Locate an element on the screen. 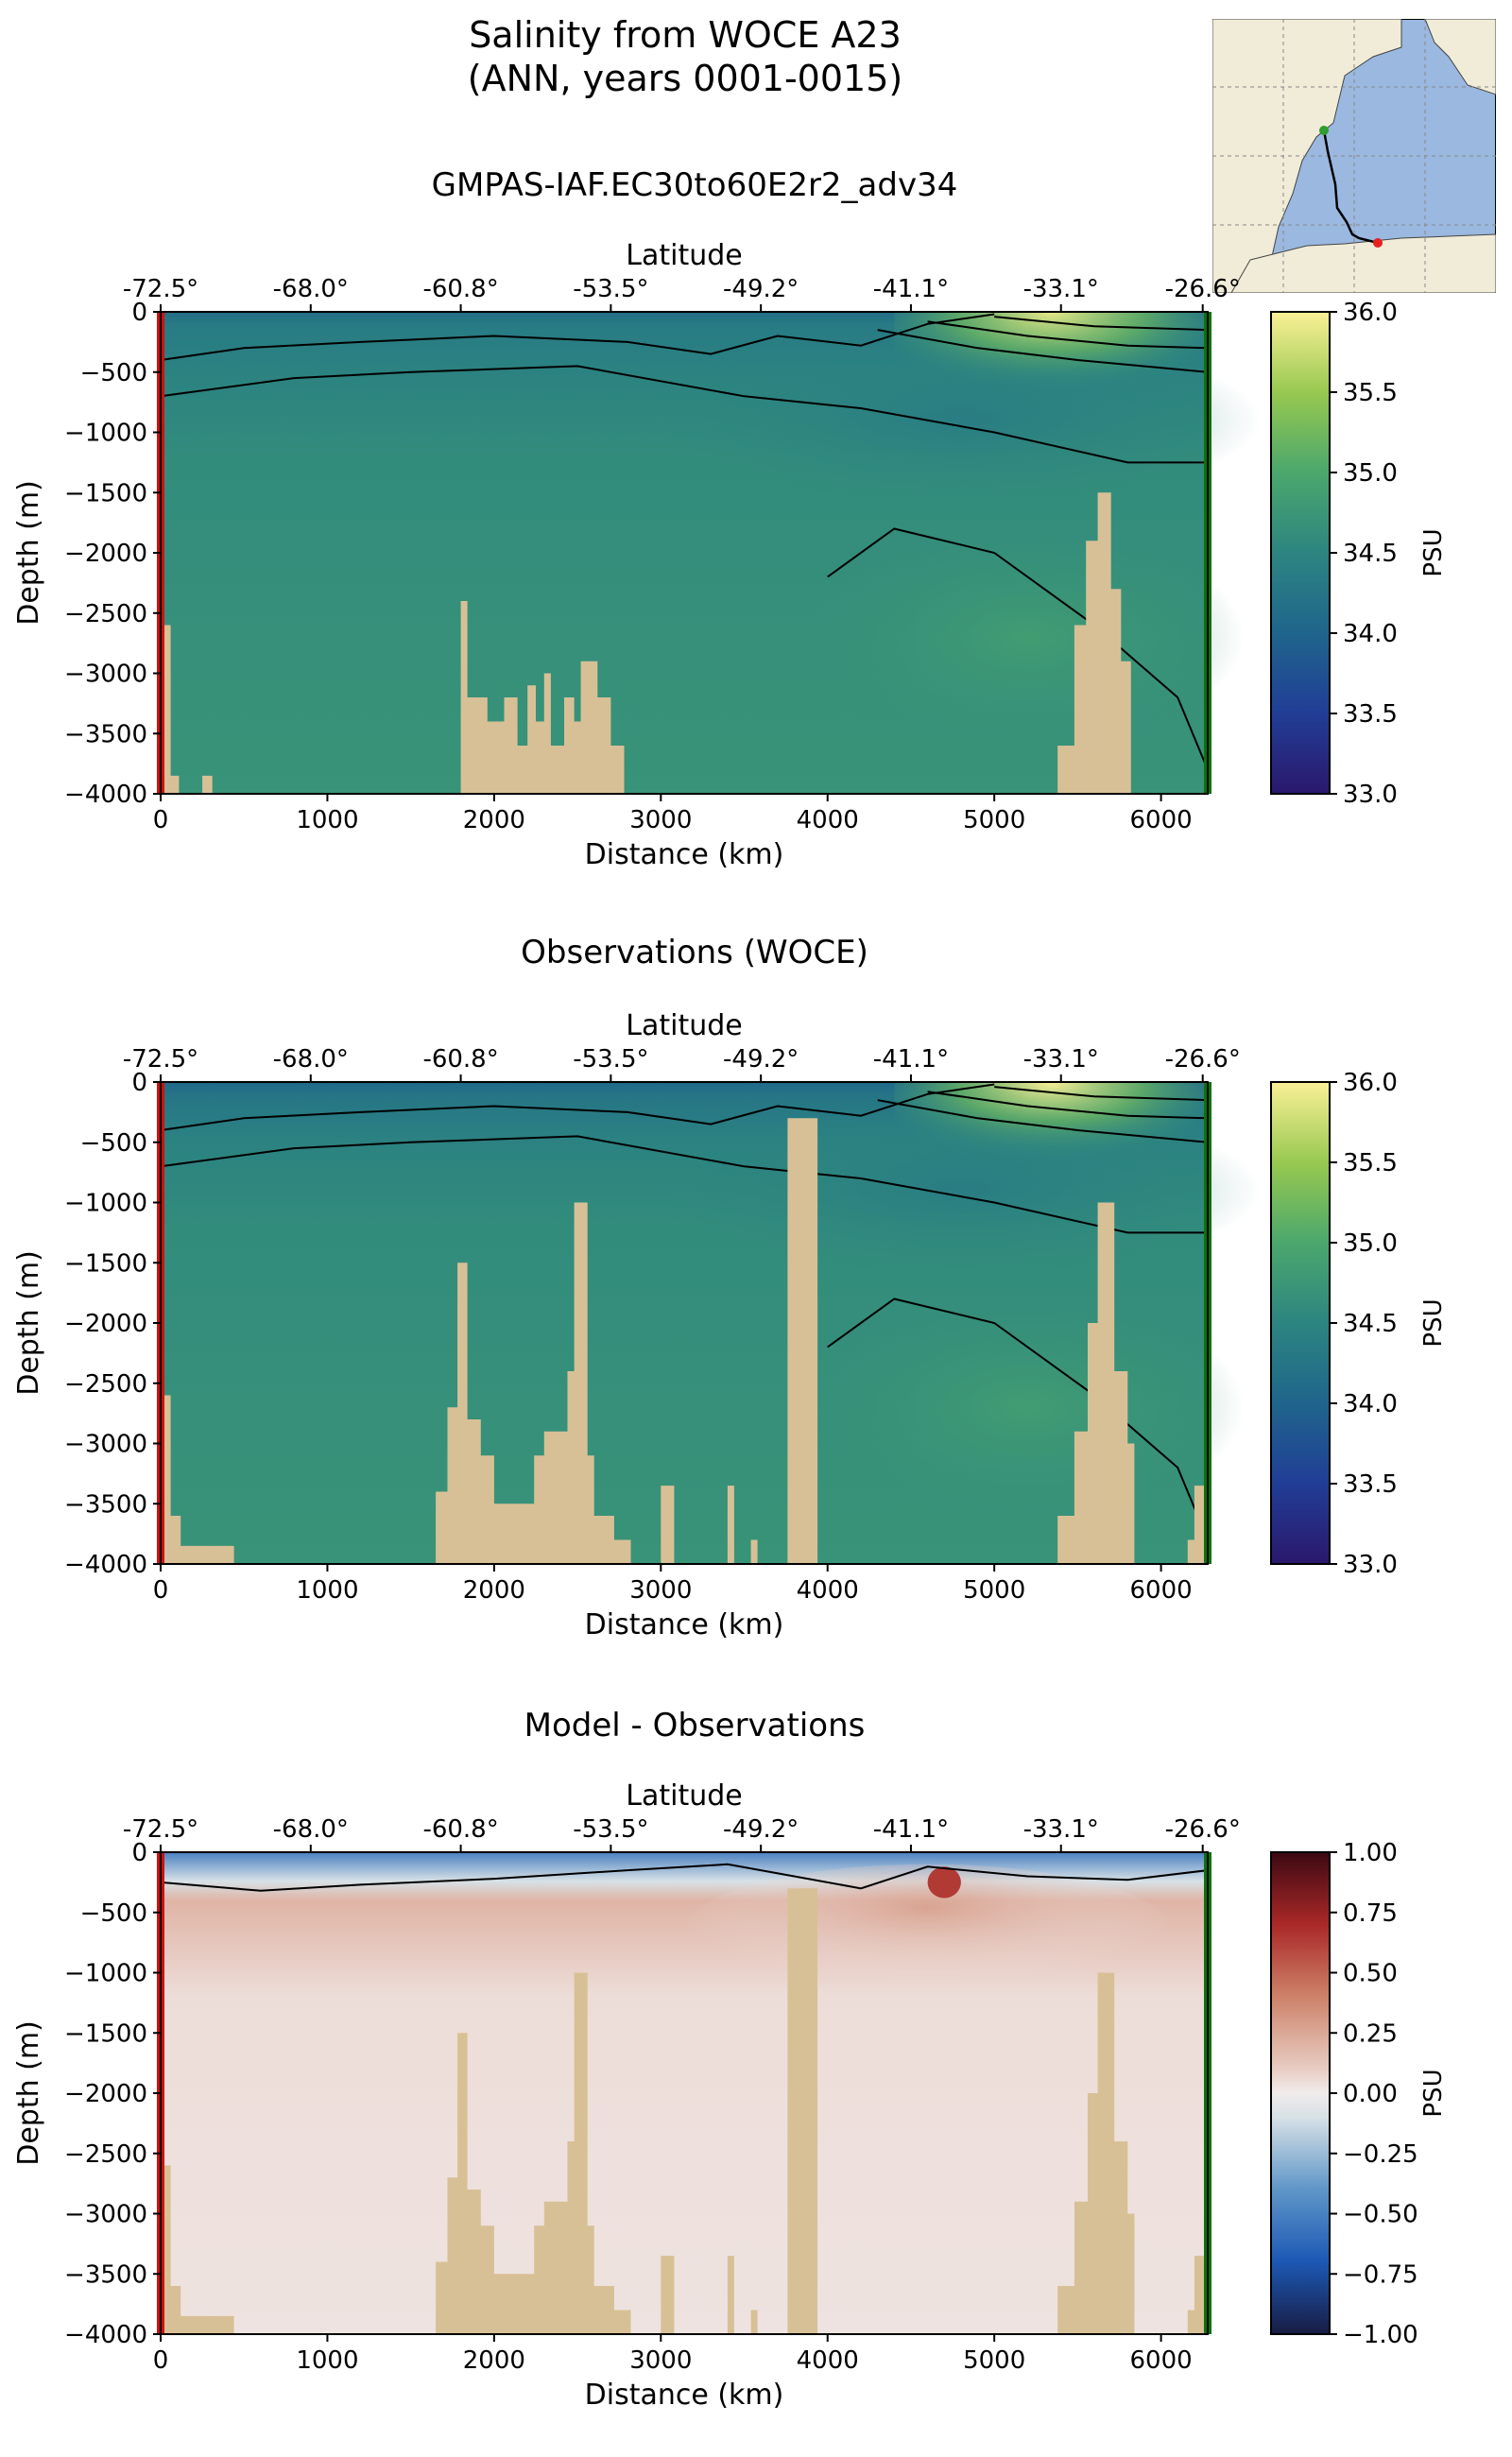 The height and width of the screenshot is (2457, 1512). colorbar-tick-label: 33.5 is located at coordinates (1370, 1484).